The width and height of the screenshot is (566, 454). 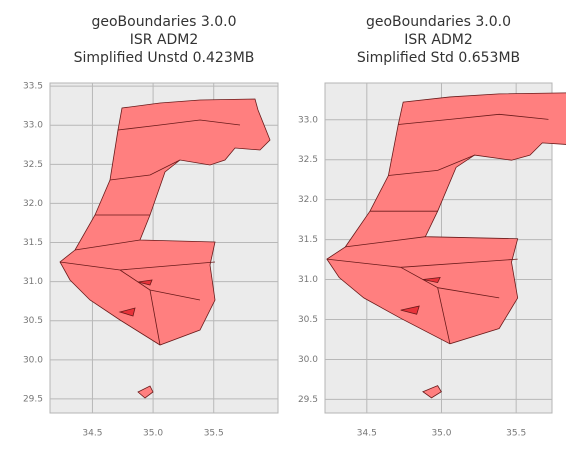 What do you see at coordinates (164, 58) in the screenshot?
I see `chart-title: Simplified Unstd 0.423MB` at bounding box center [164, 58].